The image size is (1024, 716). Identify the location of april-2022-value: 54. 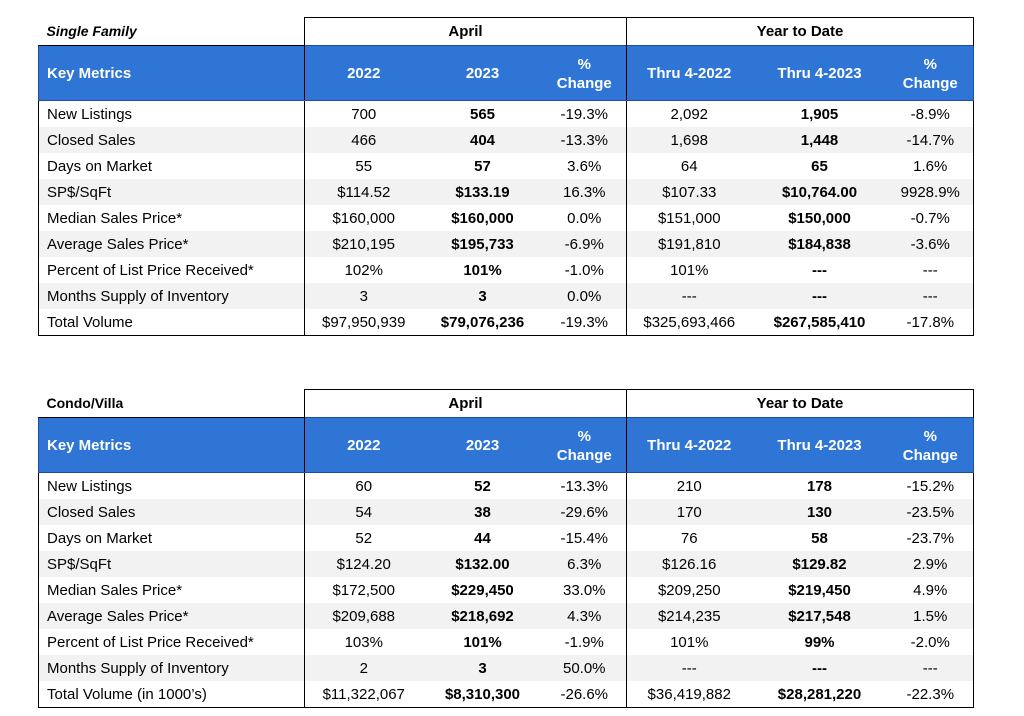
(363, 512).